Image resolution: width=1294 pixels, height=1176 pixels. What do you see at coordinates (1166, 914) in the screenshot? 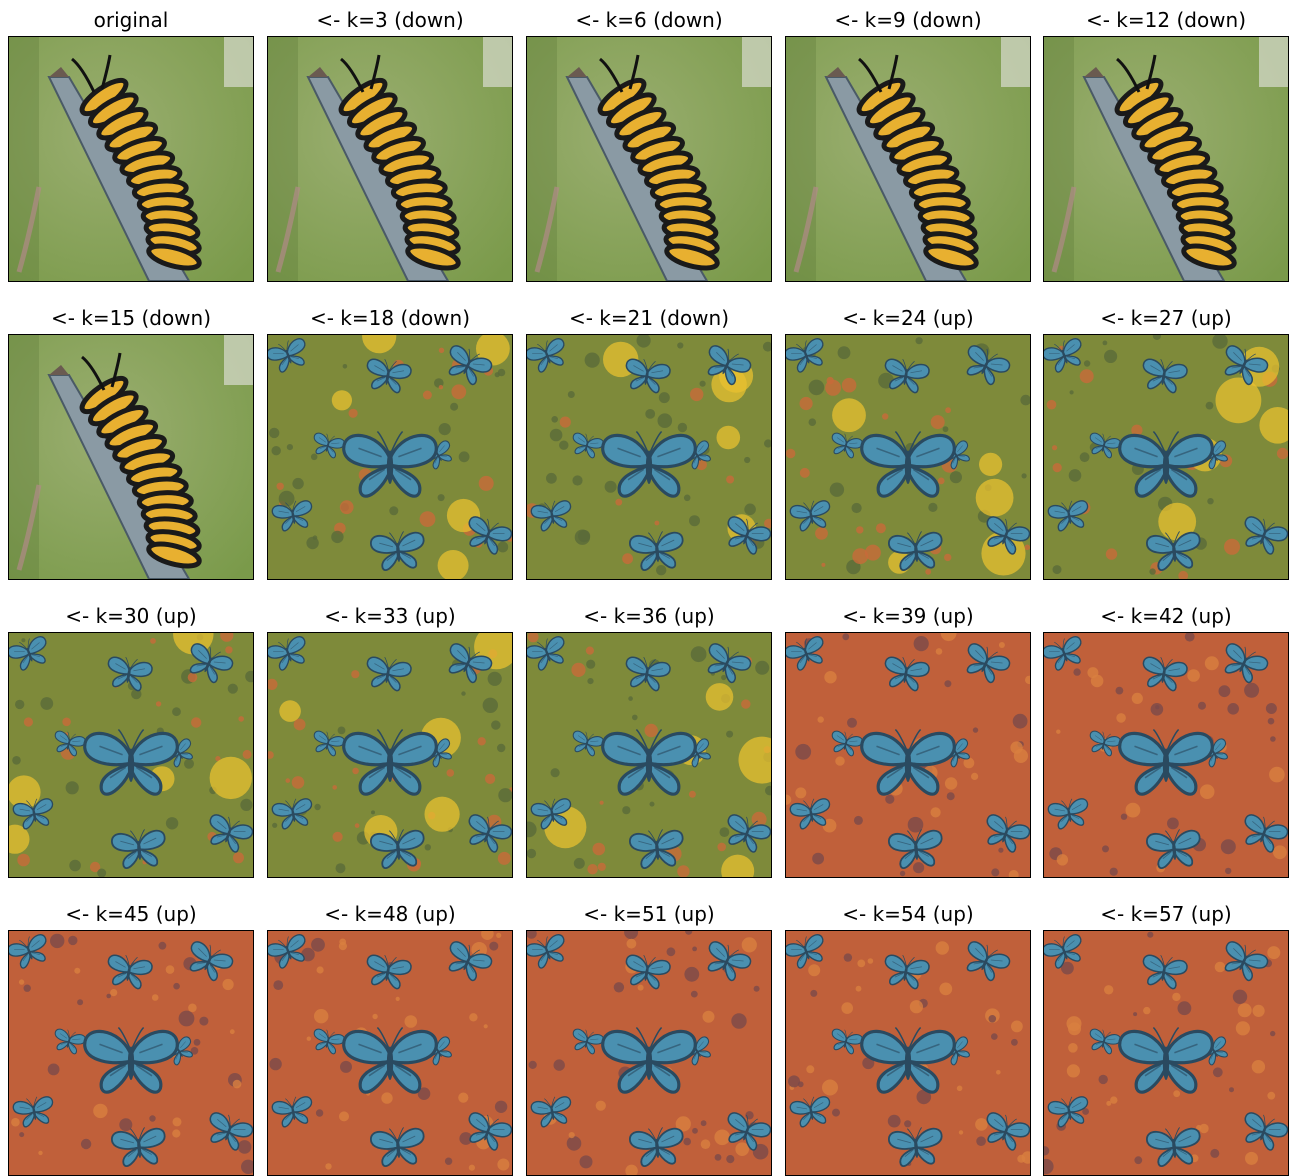
I see `panel-title: <- k=57 (up)` at bounding box center [1166, 914].